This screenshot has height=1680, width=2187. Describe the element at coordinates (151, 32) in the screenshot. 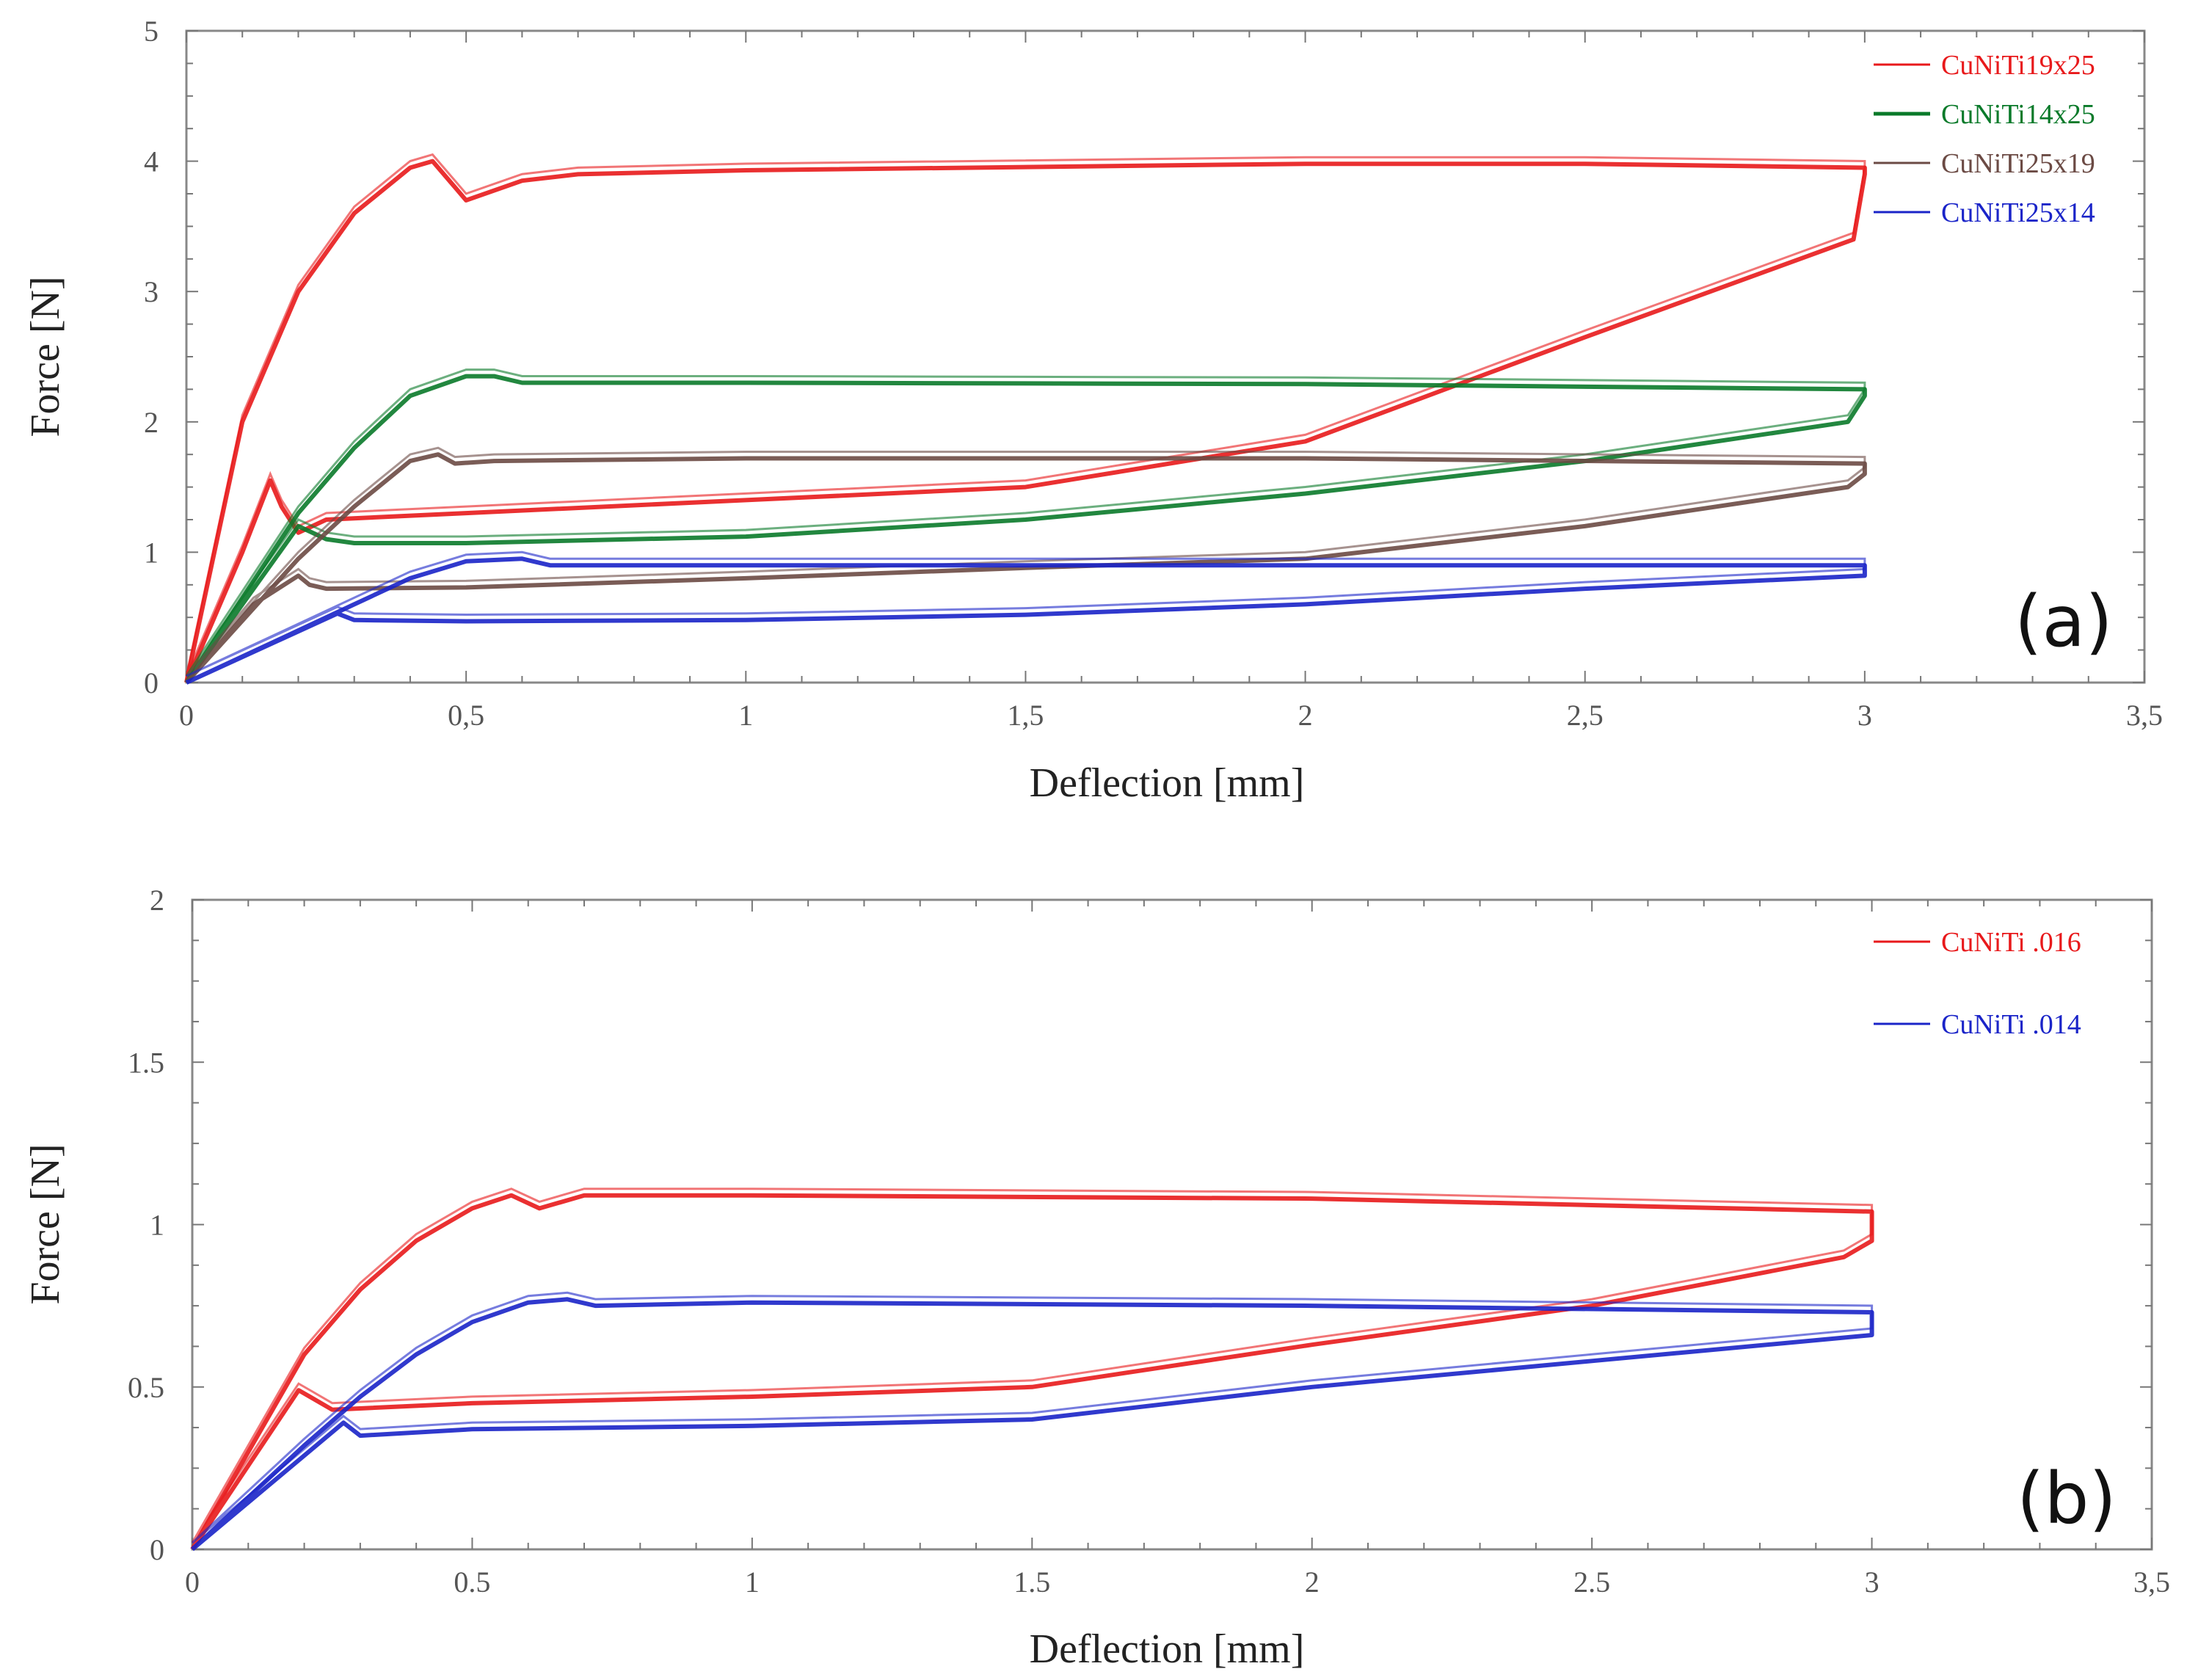

I see `y-tick-label: 5` at that location.